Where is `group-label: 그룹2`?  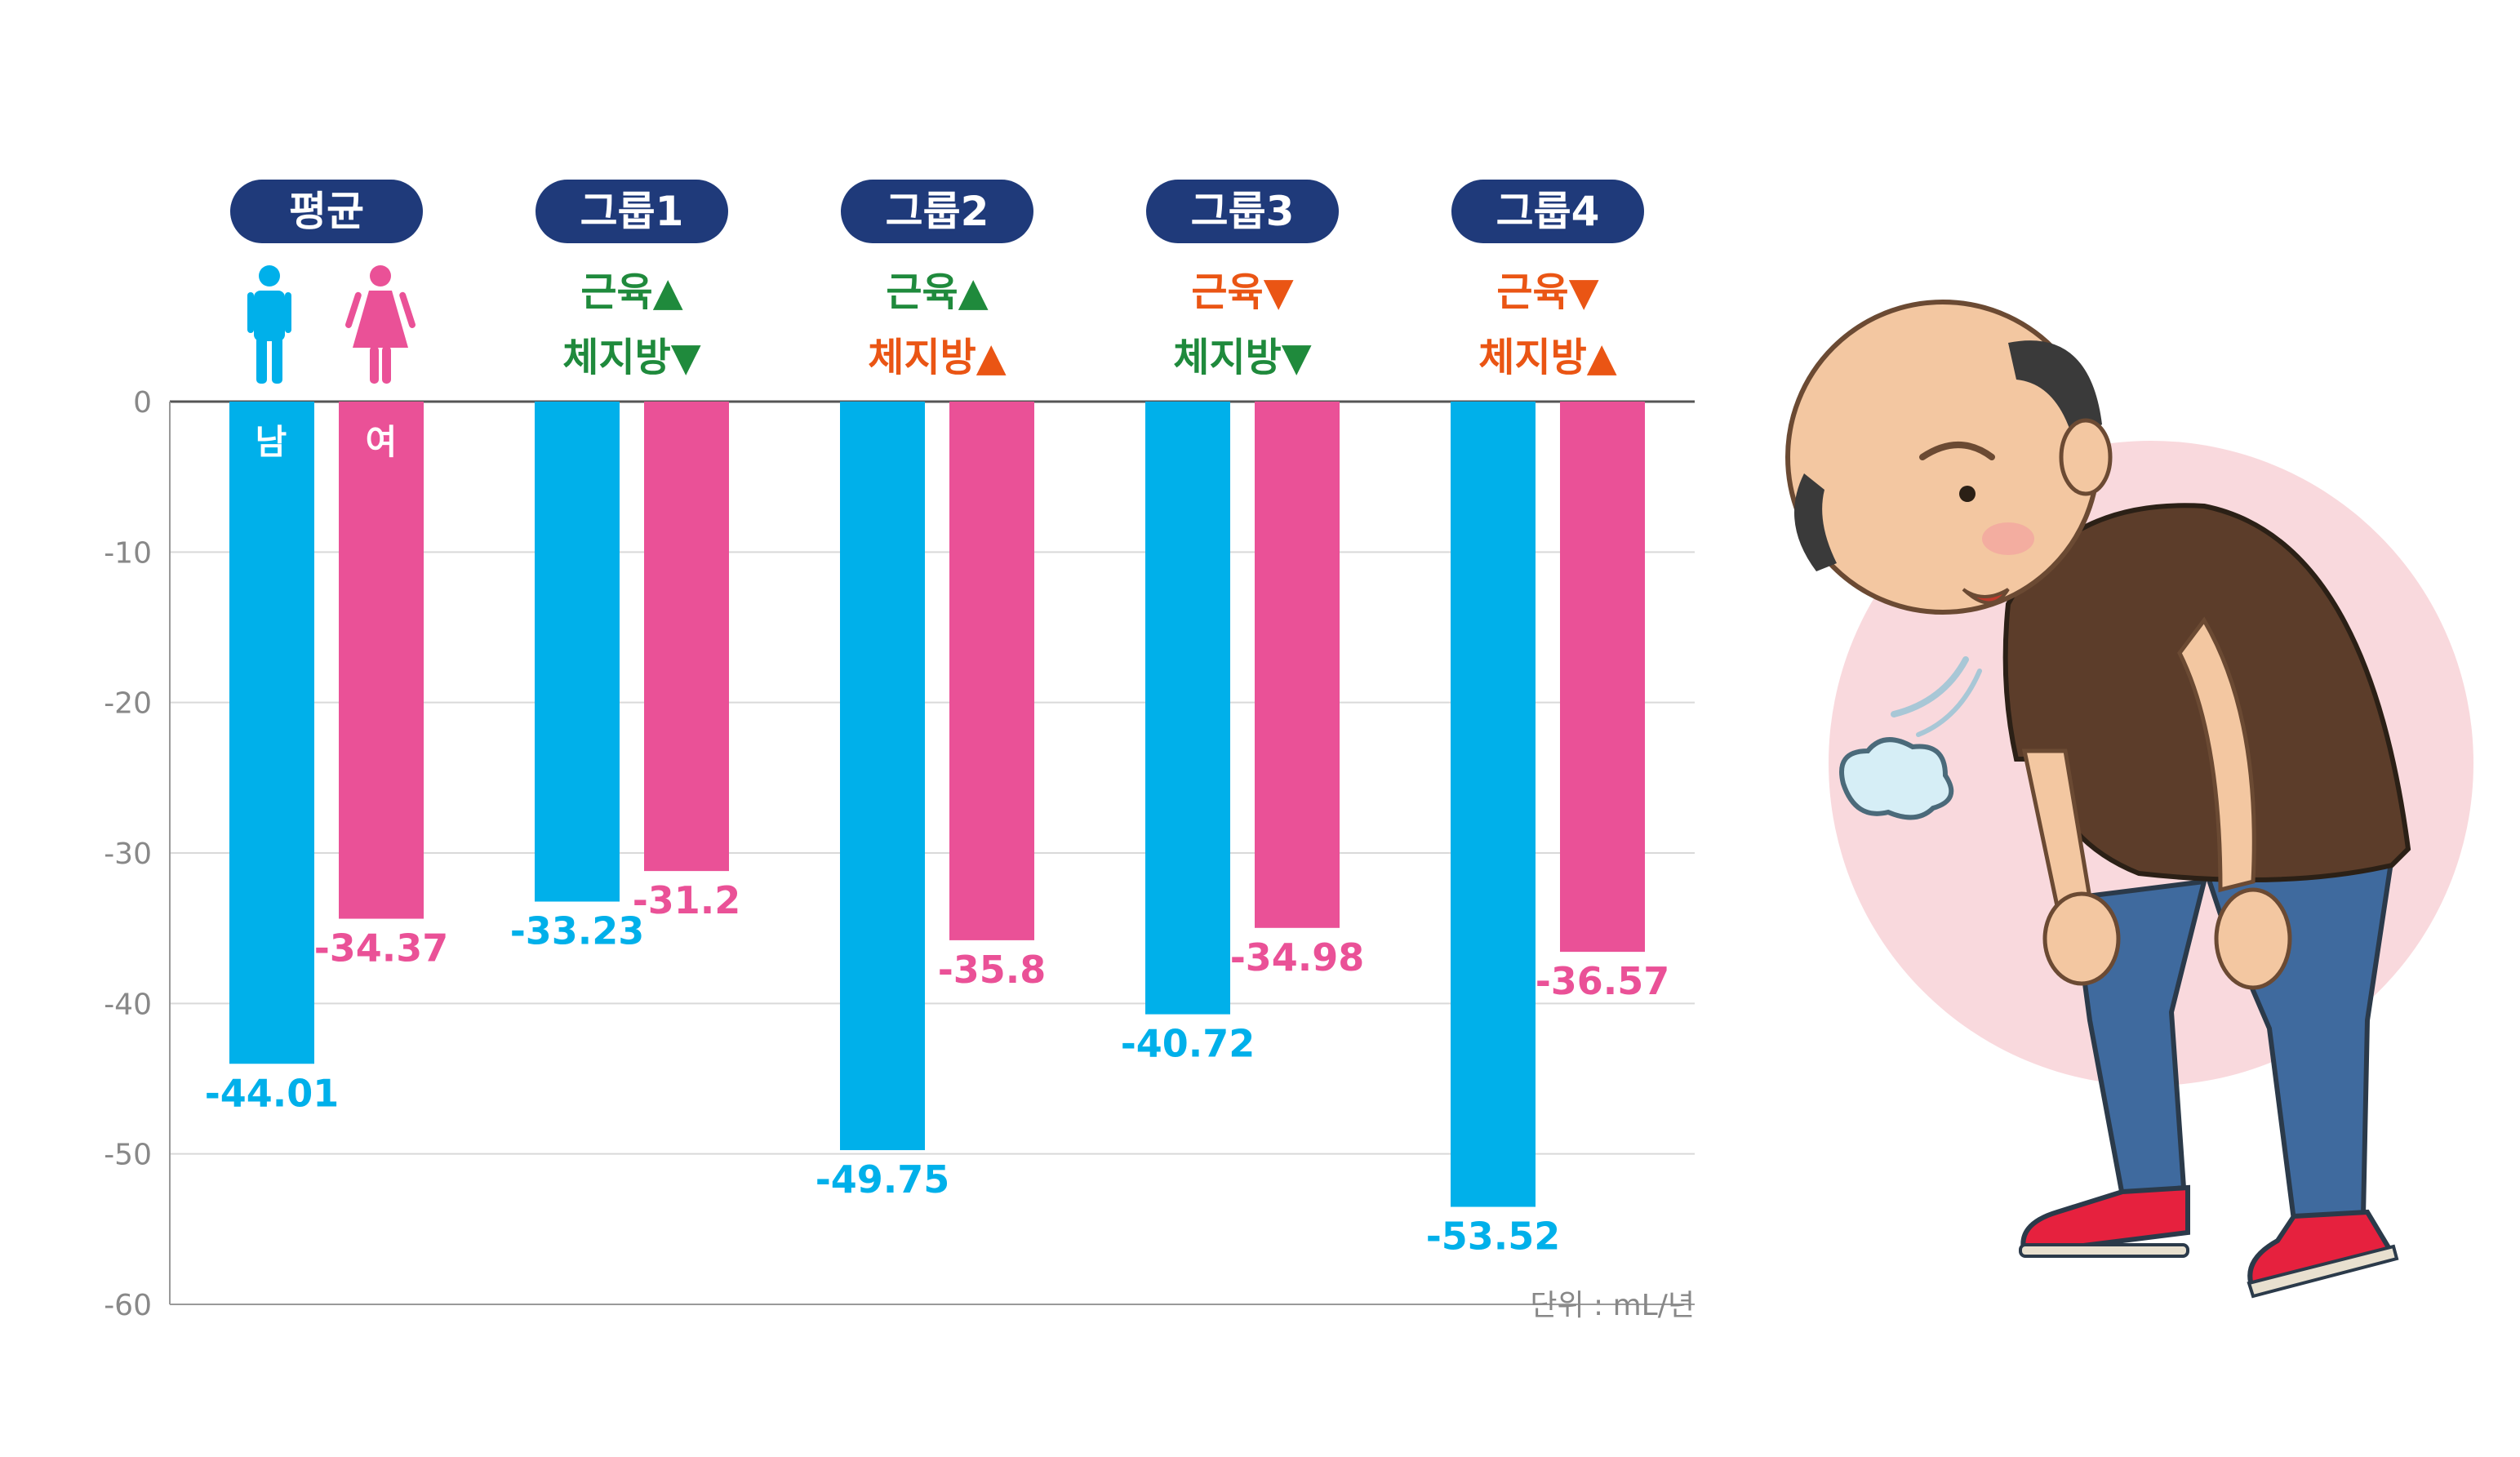 group-label: 그룹2 is located at coordinates (937, 211).